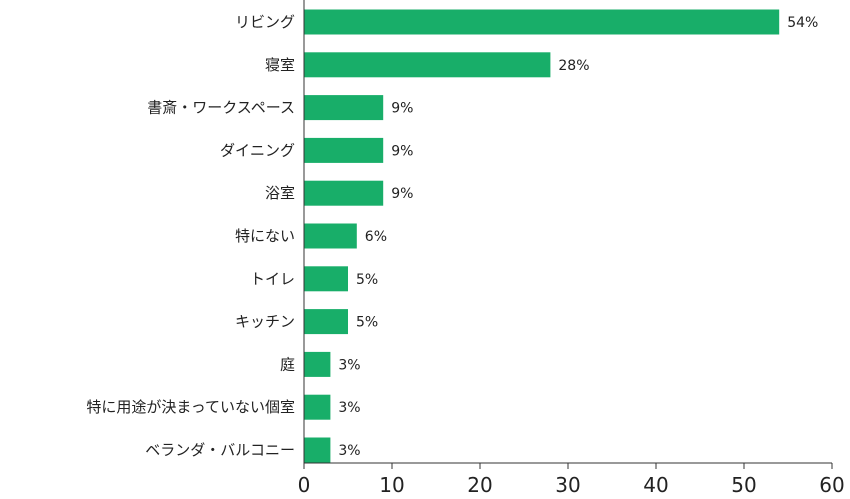 The image size is (850, 499). What do you see at coordinates (280, 193) in the screenshot?
I see `category-label-4: 浴室` at bounding box center [280, 193].